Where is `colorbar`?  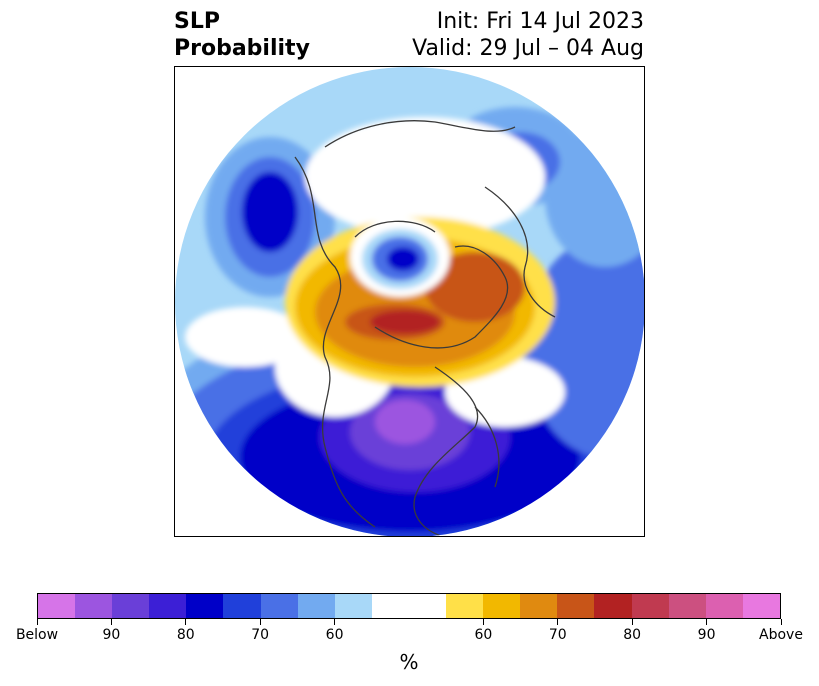
colorbar is located at coordinates (409, 606).